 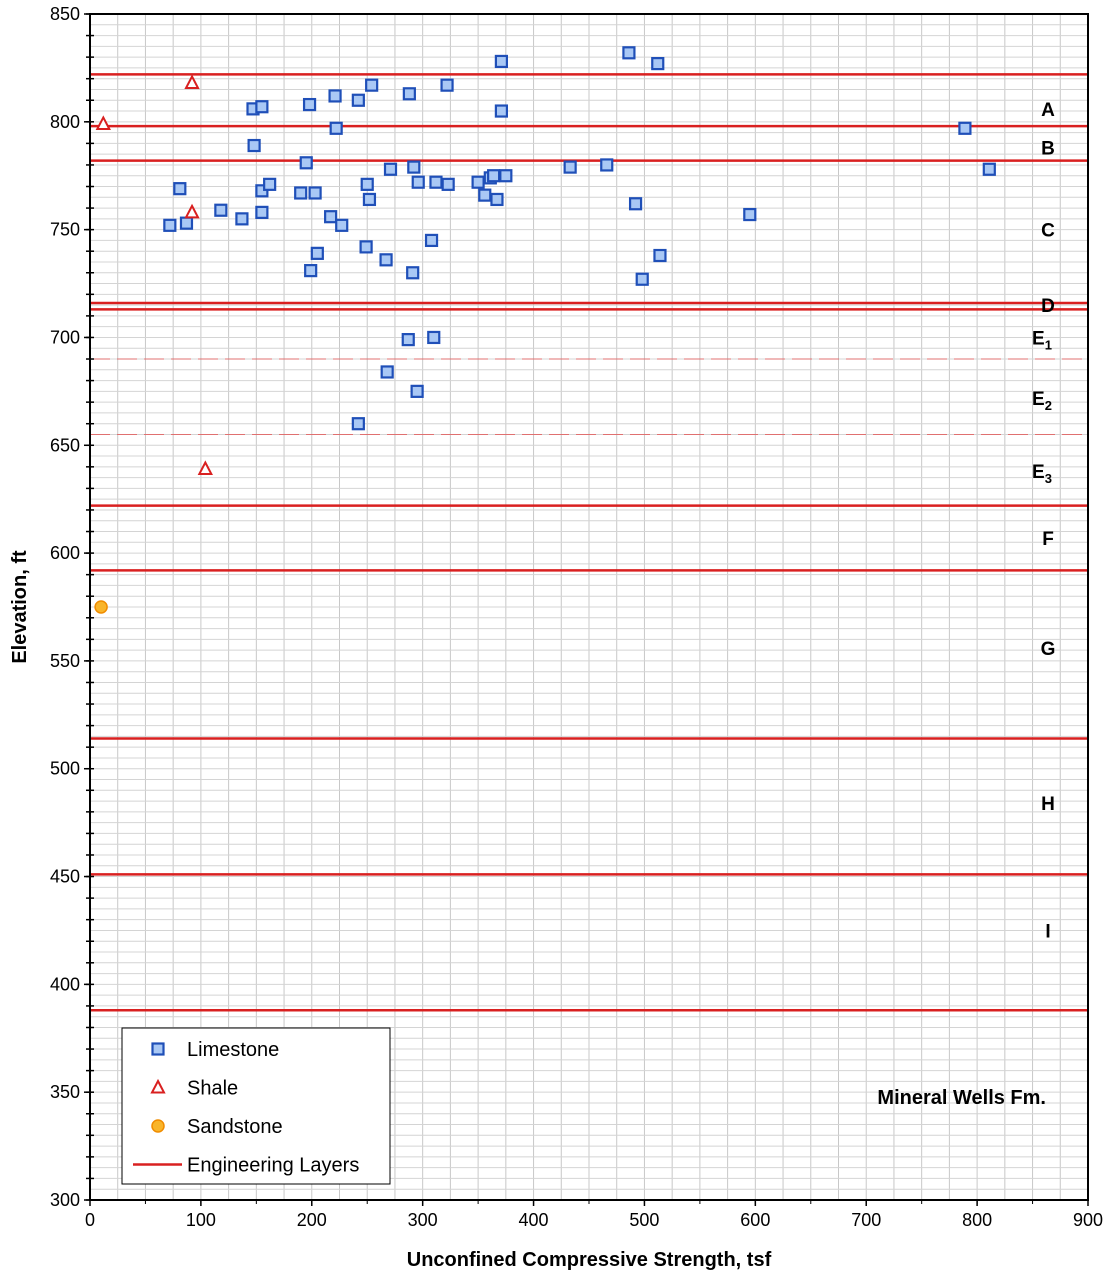 I want to click on legend-label: Limestone, so click(x=233, y=1050).